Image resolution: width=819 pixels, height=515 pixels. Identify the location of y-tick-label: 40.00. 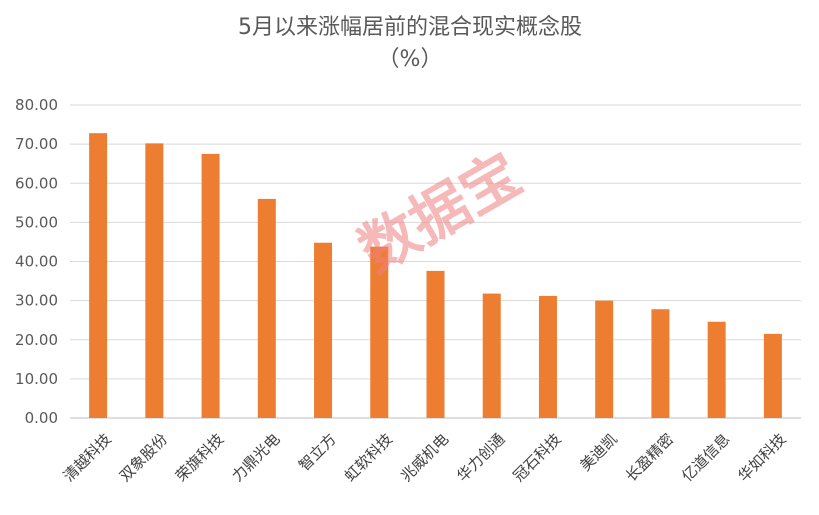
(36, 262).